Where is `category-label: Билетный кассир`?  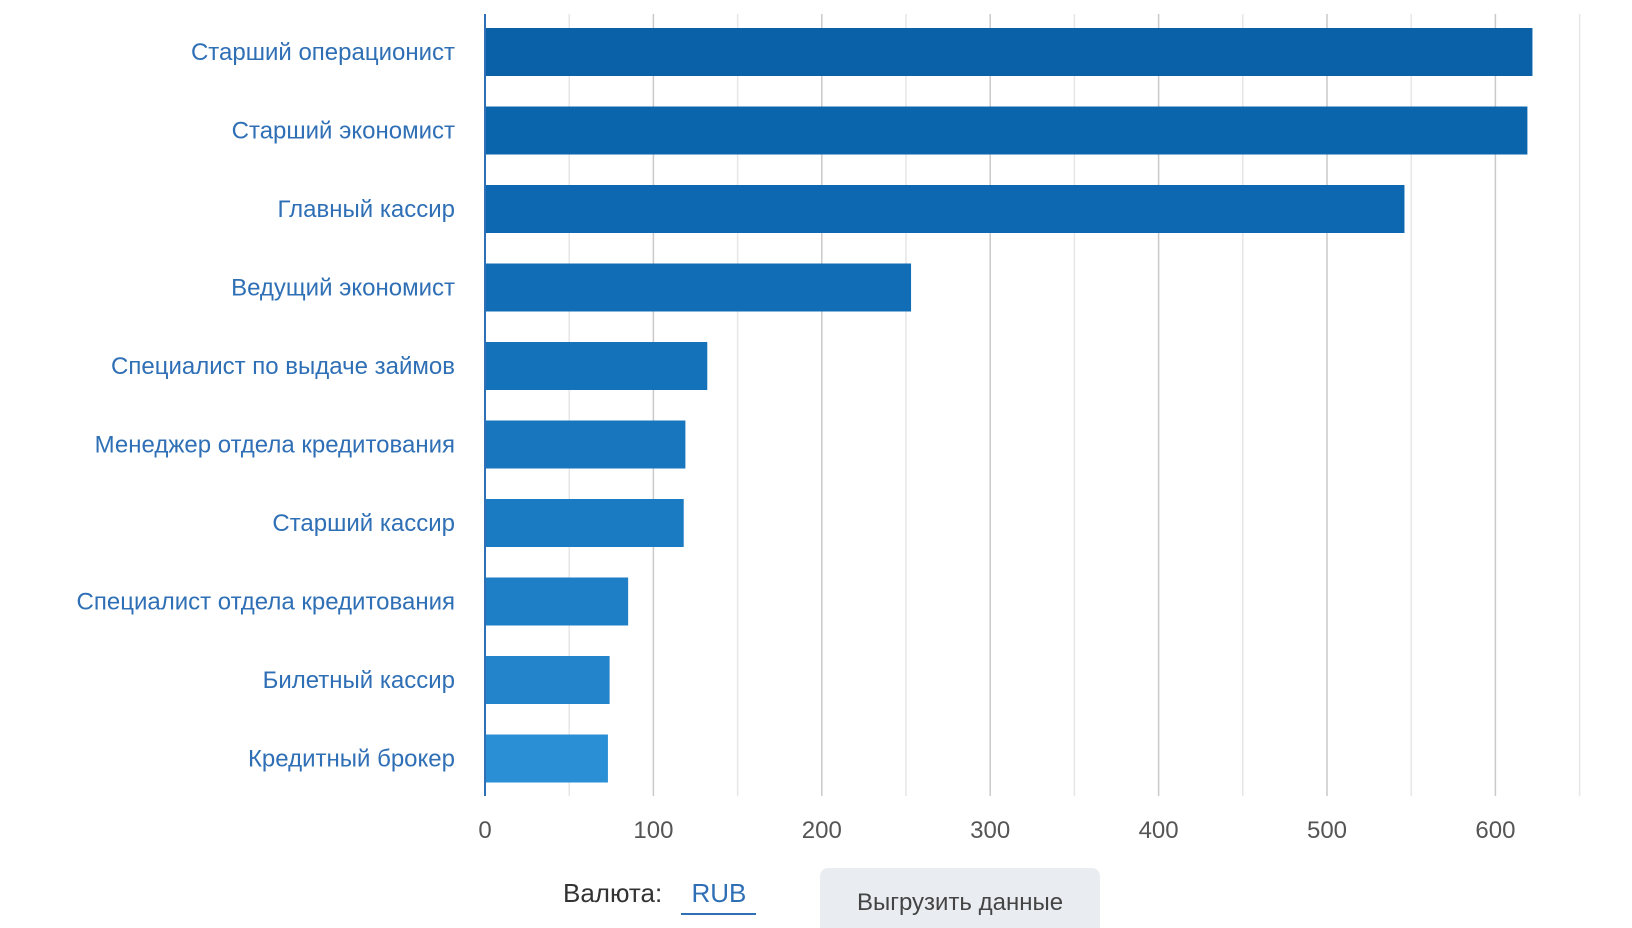
category-label: Билетный кассир is located at coordinates (359, 680).